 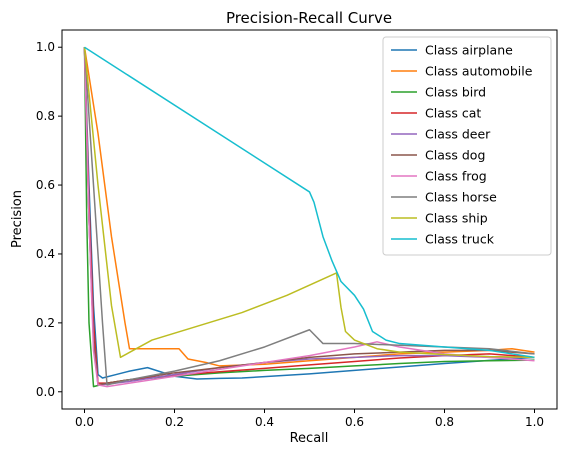 What do you see at coordinates (458, 134) in the screenshot?
I see `legend-label: Class deer` at bounding box center [458, 134].